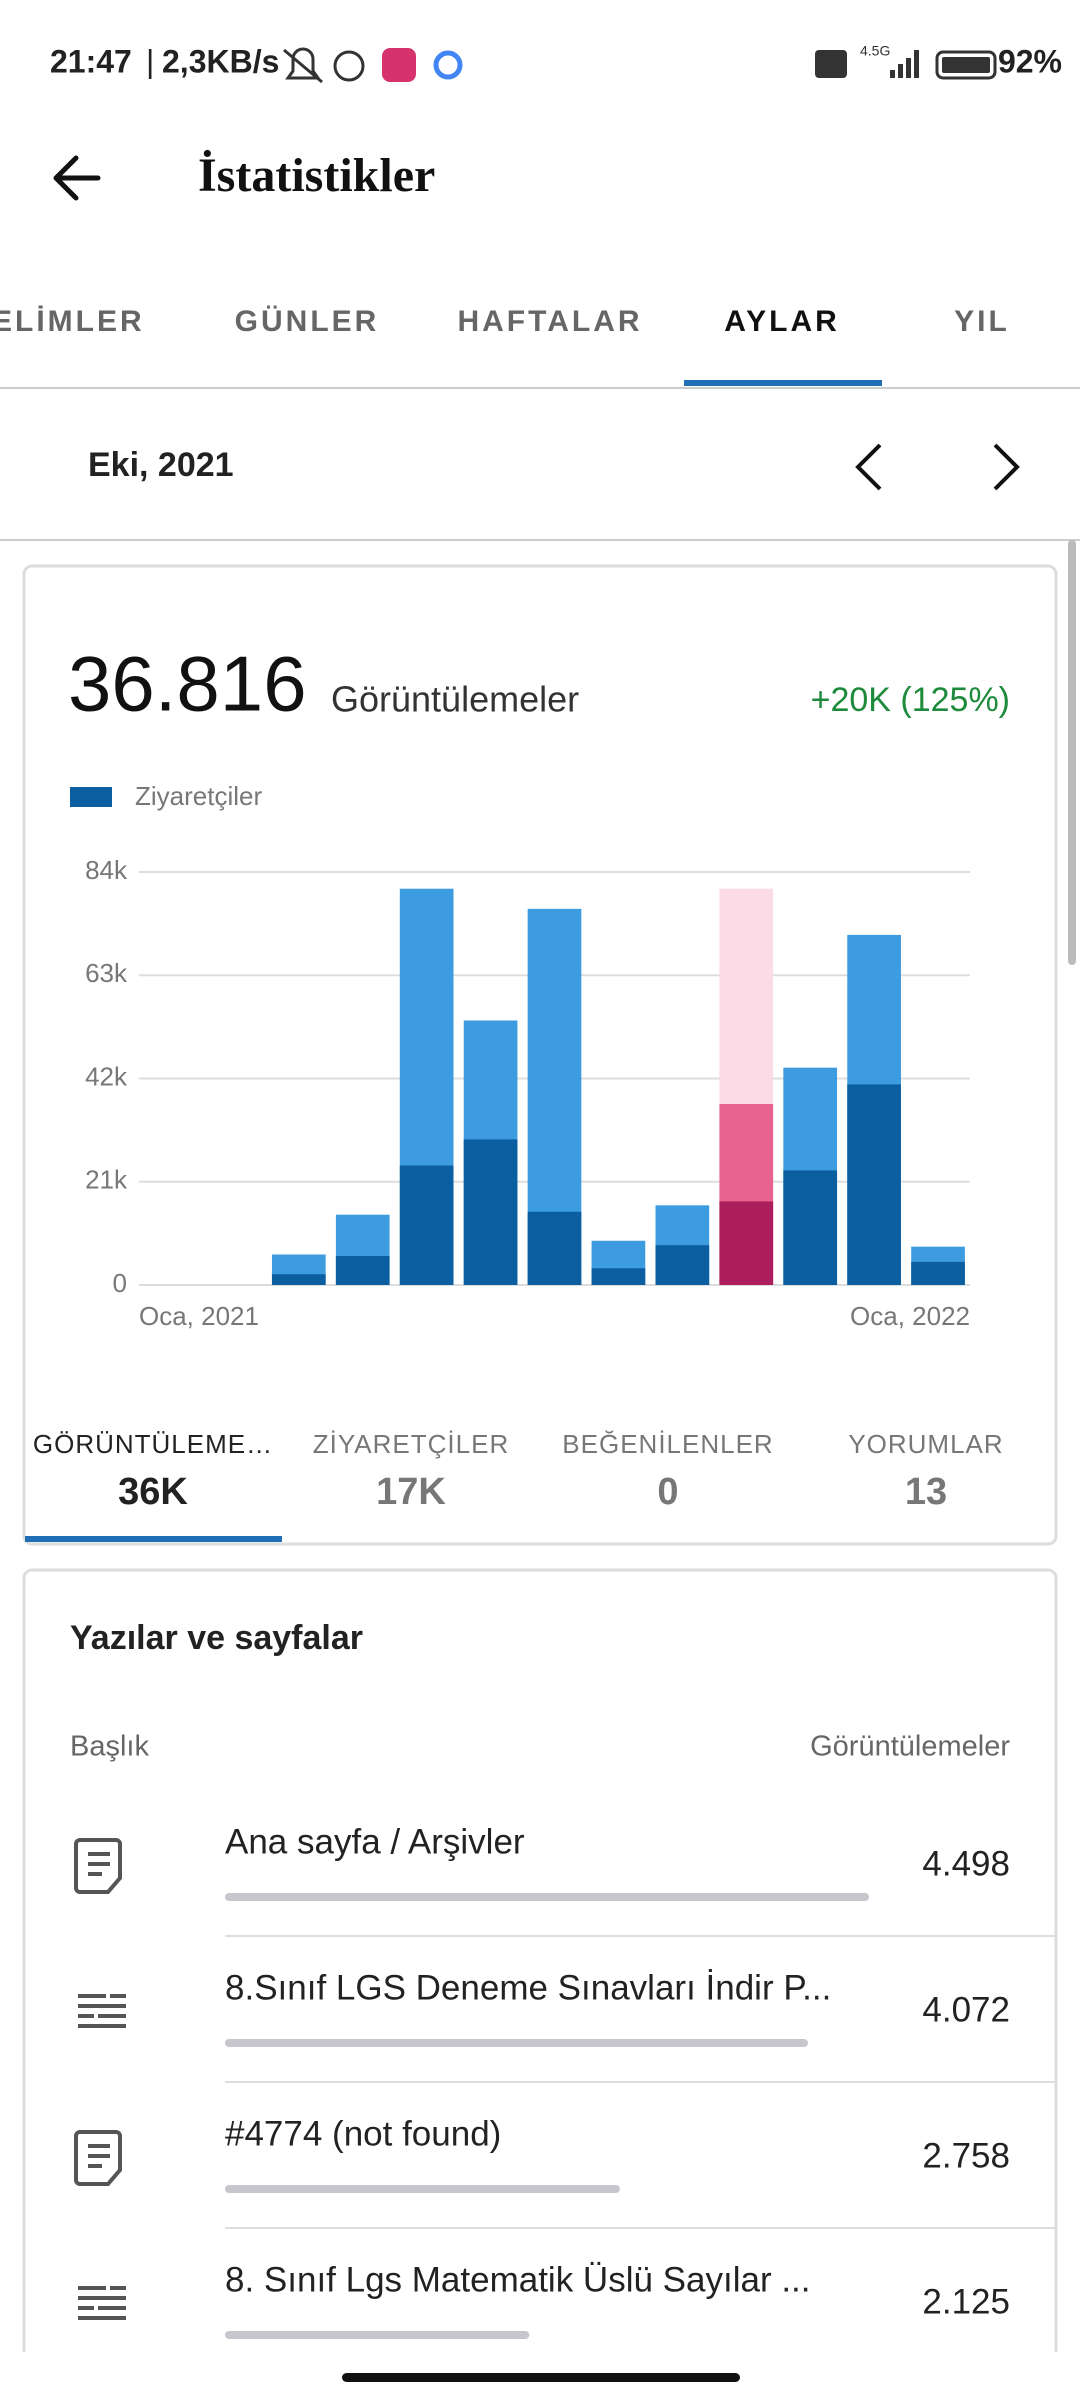 This screenshot has width=1080, height=2400. Describe the element at coordinates (77, 178) in the screenshot. I see `back-button` at that location.